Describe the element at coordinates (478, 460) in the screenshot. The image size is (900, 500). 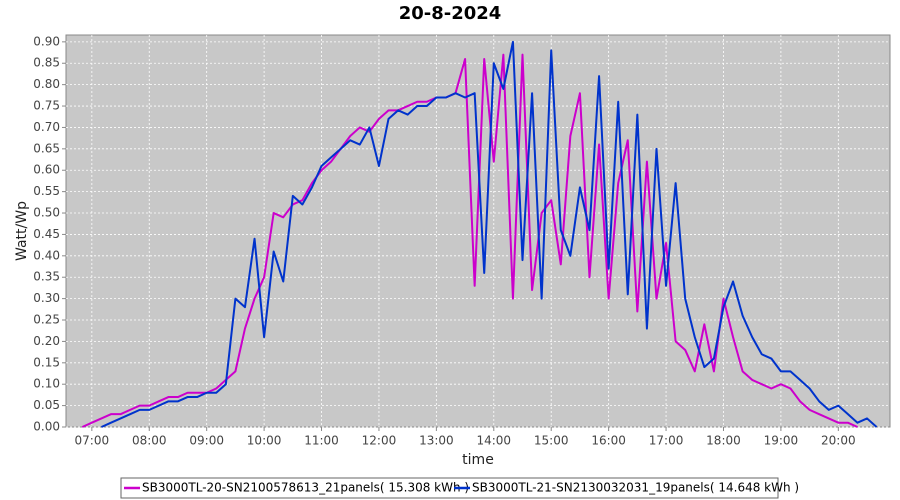
I see `x-axis-label: time` at that location.